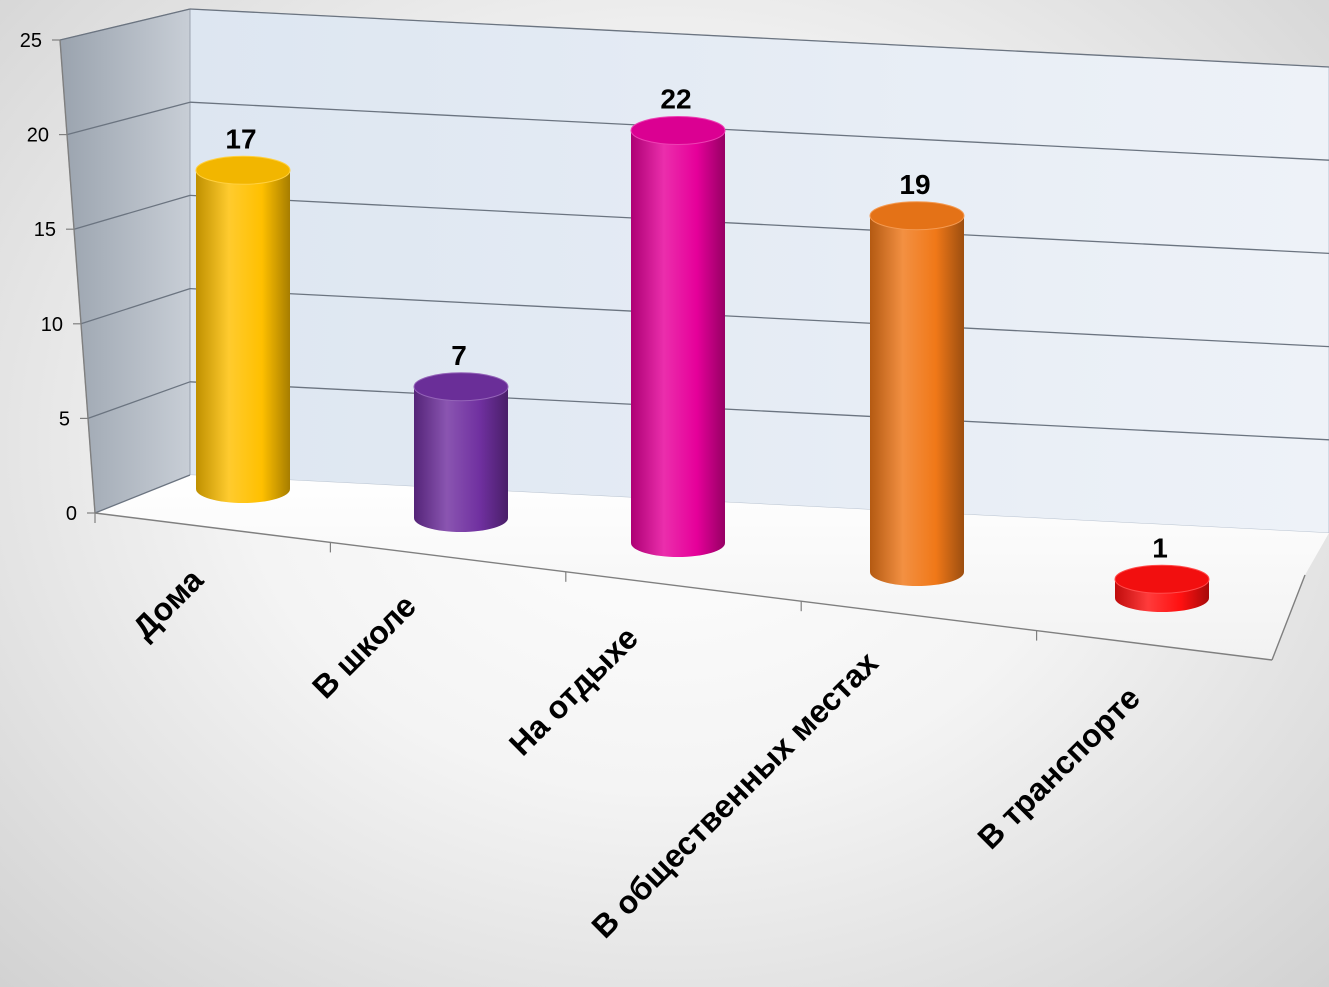 This screenshot has height=987, width=1329. I want to click on y-tick-label: 20, so click(38, 136).